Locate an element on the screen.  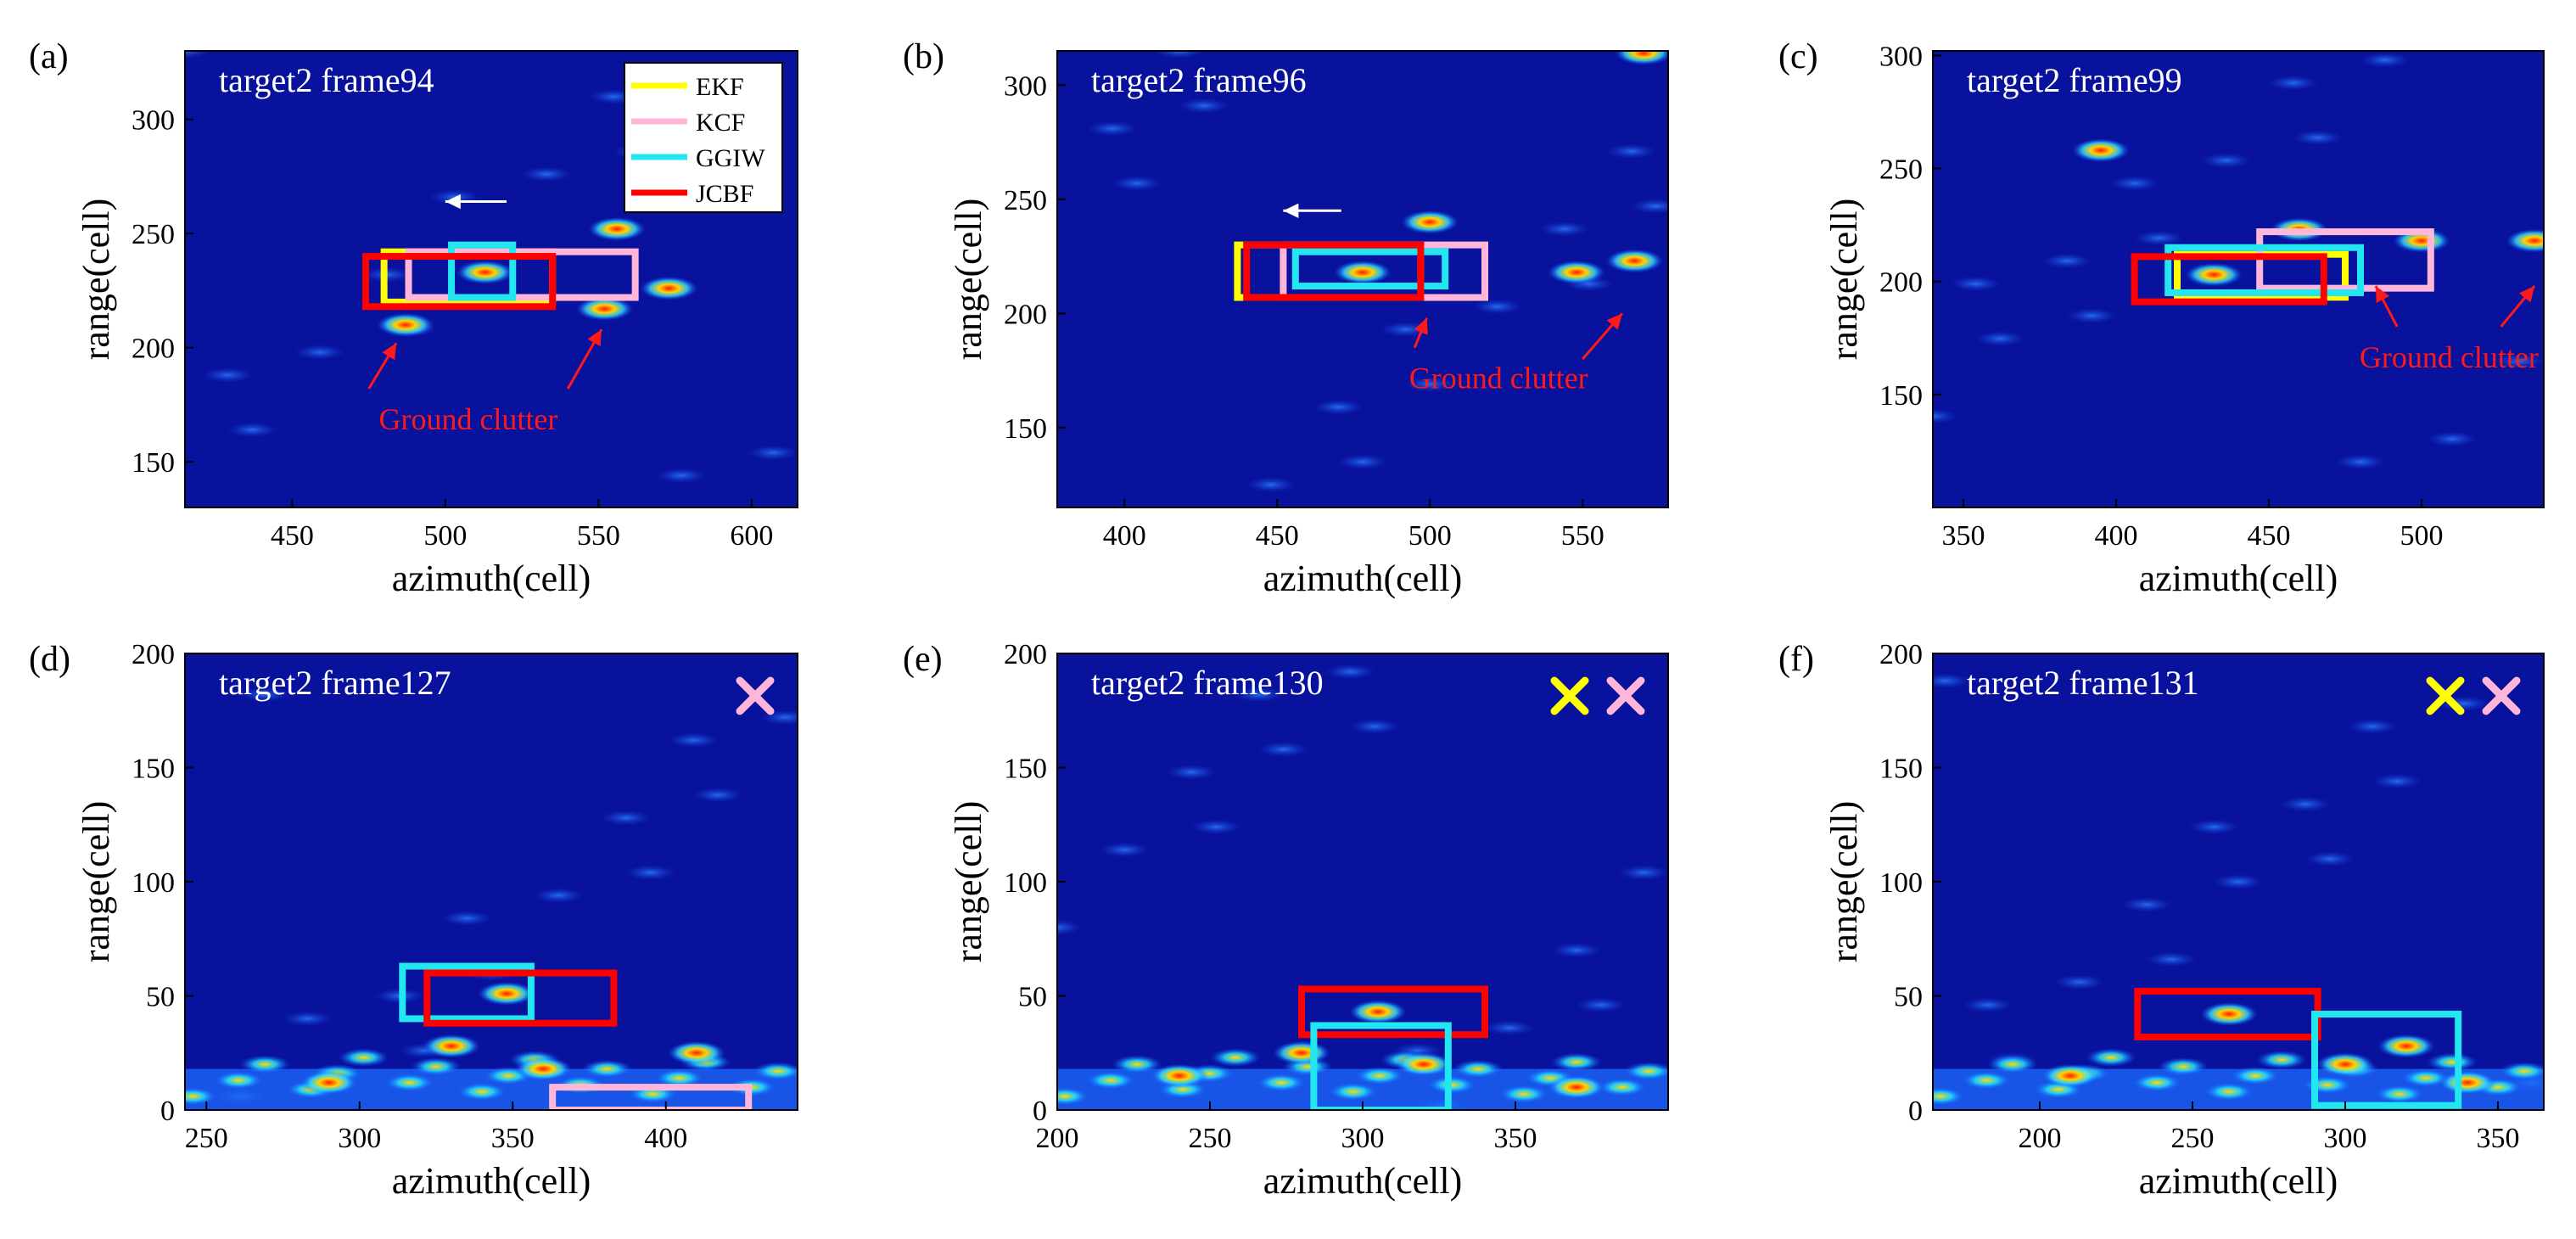
y-tick-label: 0 is located at coordinates (167, 1112).